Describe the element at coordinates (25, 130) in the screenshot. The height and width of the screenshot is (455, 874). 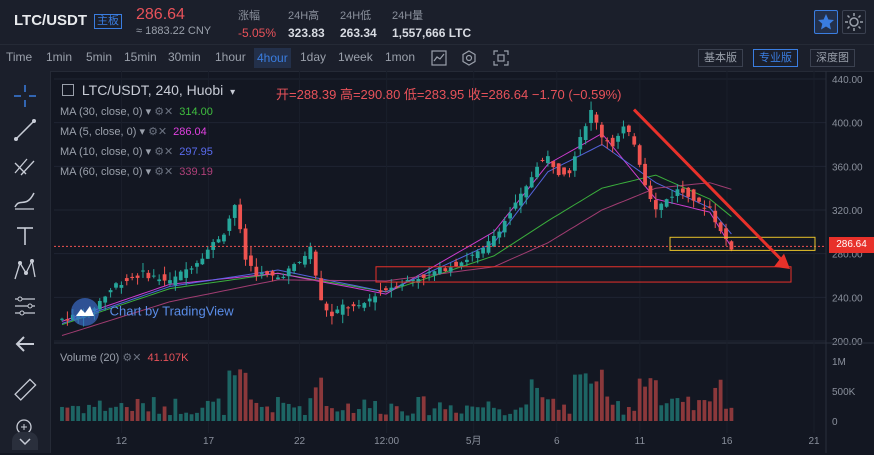
I see `trend-line-icon` at that location.